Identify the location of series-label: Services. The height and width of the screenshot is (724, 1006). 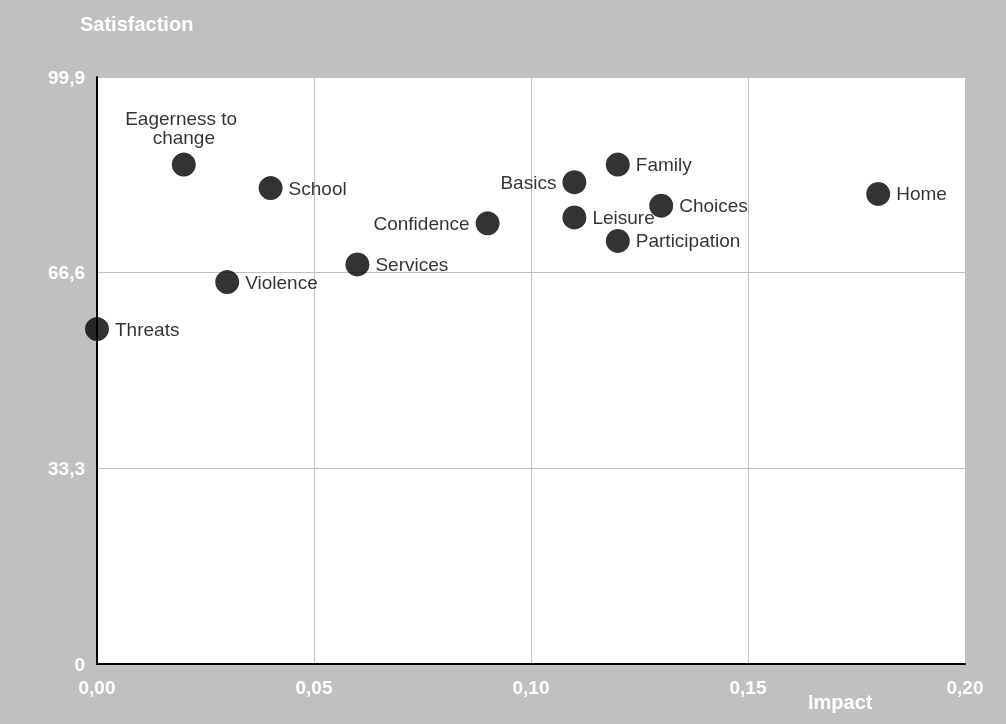
(412, 264).